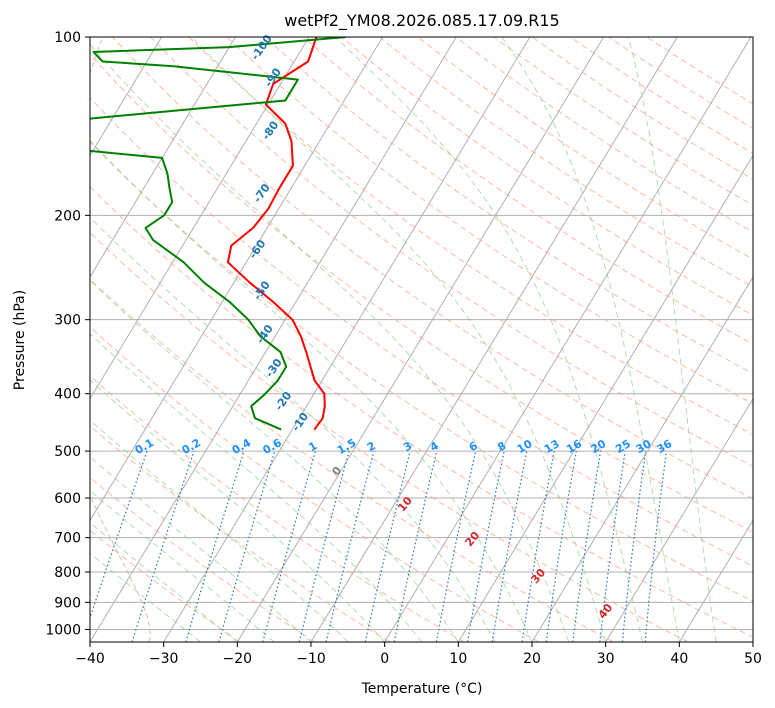 The image size is (775, 708). I want to click on y-tick-label: 600, so click(67, 499).